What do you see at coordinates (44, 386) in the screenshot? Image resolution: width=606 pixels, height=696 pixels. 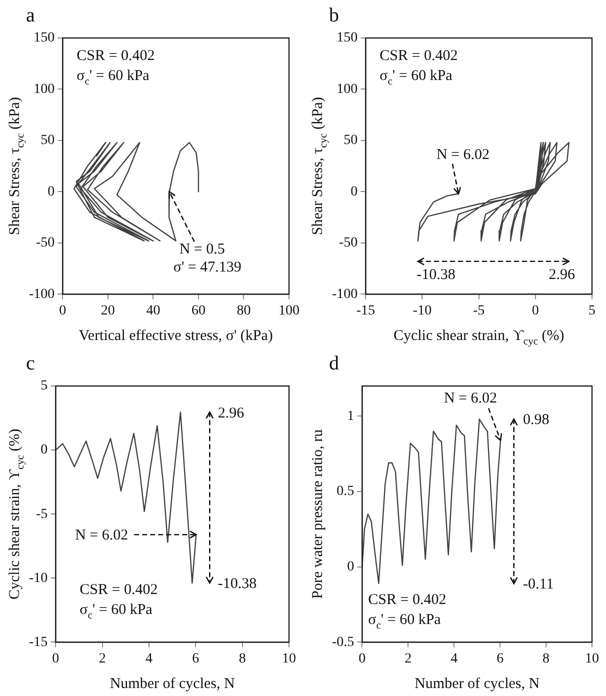 I see `y-tick-label: 5` at bounding box center [44, 386].